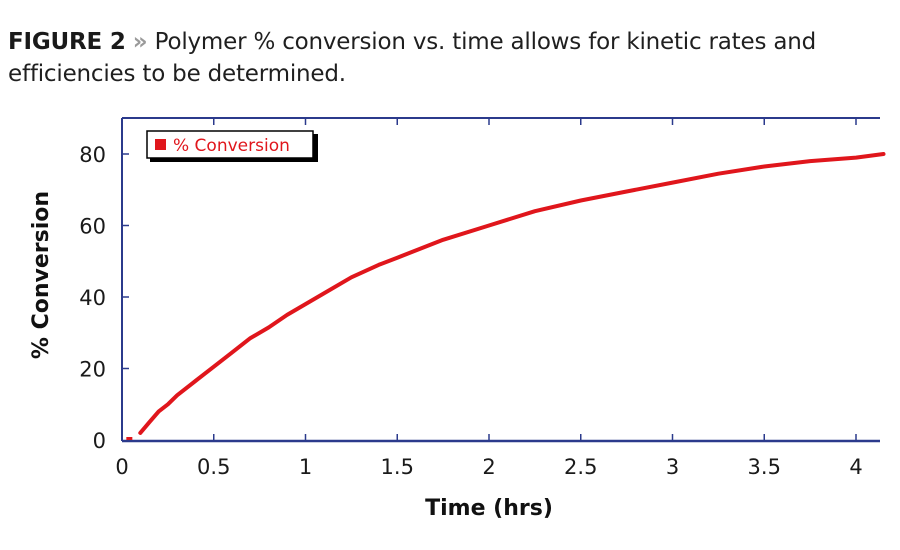 The width and height of the screenshot is (900, 550). Describe the element at coordinates (92, 370) in the screenshot. I see `y-tick-label: 20` at that location.